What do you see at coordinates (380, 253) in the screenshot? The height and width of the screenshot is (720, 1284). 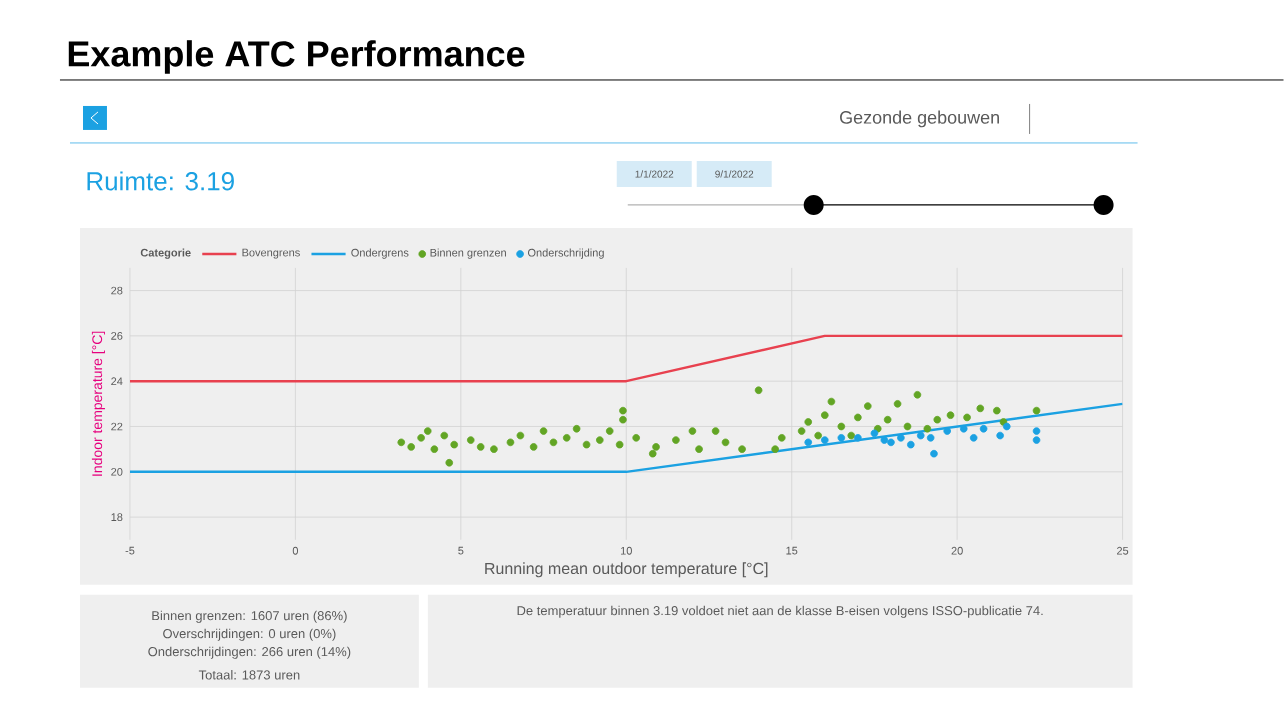 I see `legend-label: Ondergrens` at bounding box center [380, 253].